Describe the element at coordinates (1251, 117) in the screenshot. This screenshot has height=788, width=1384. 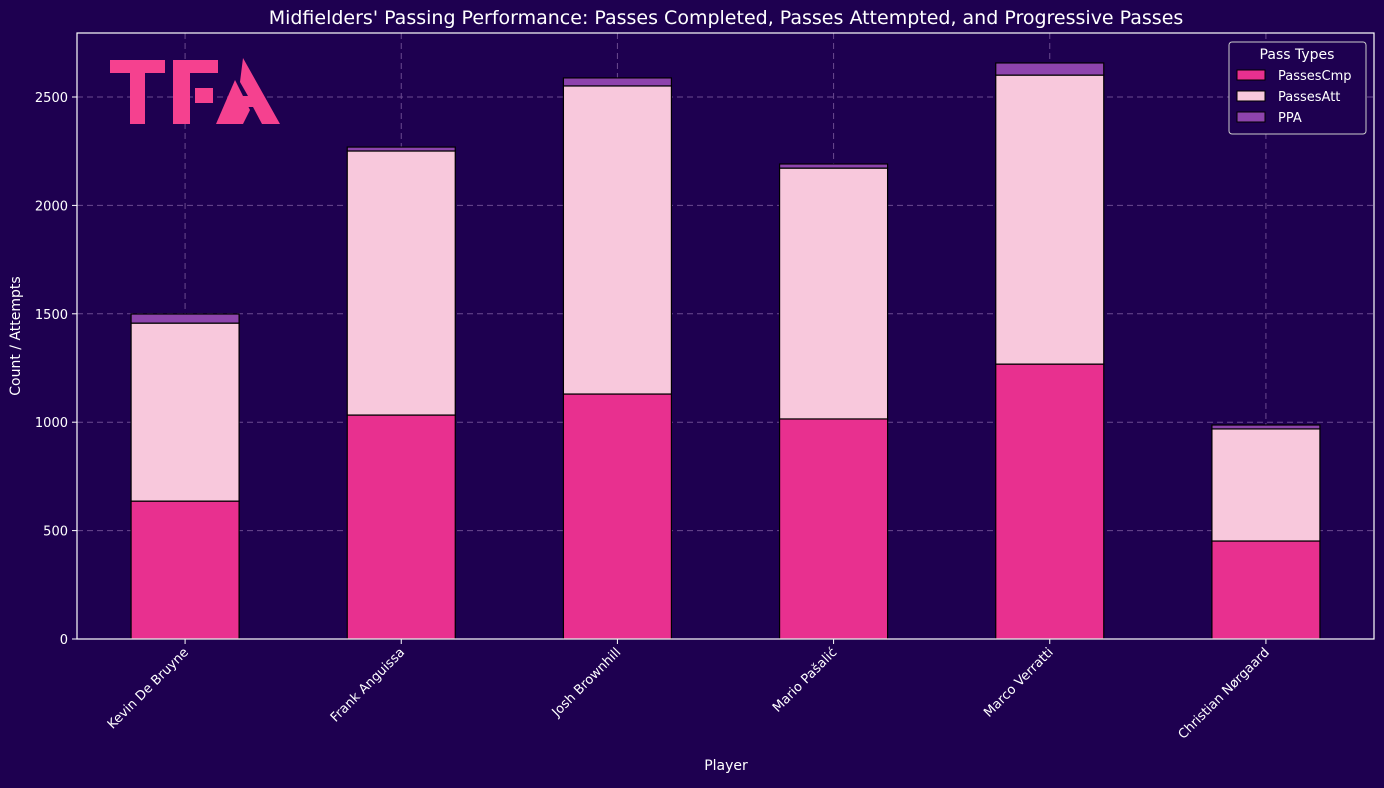
I see `legend-swatch-ppa` at that location.